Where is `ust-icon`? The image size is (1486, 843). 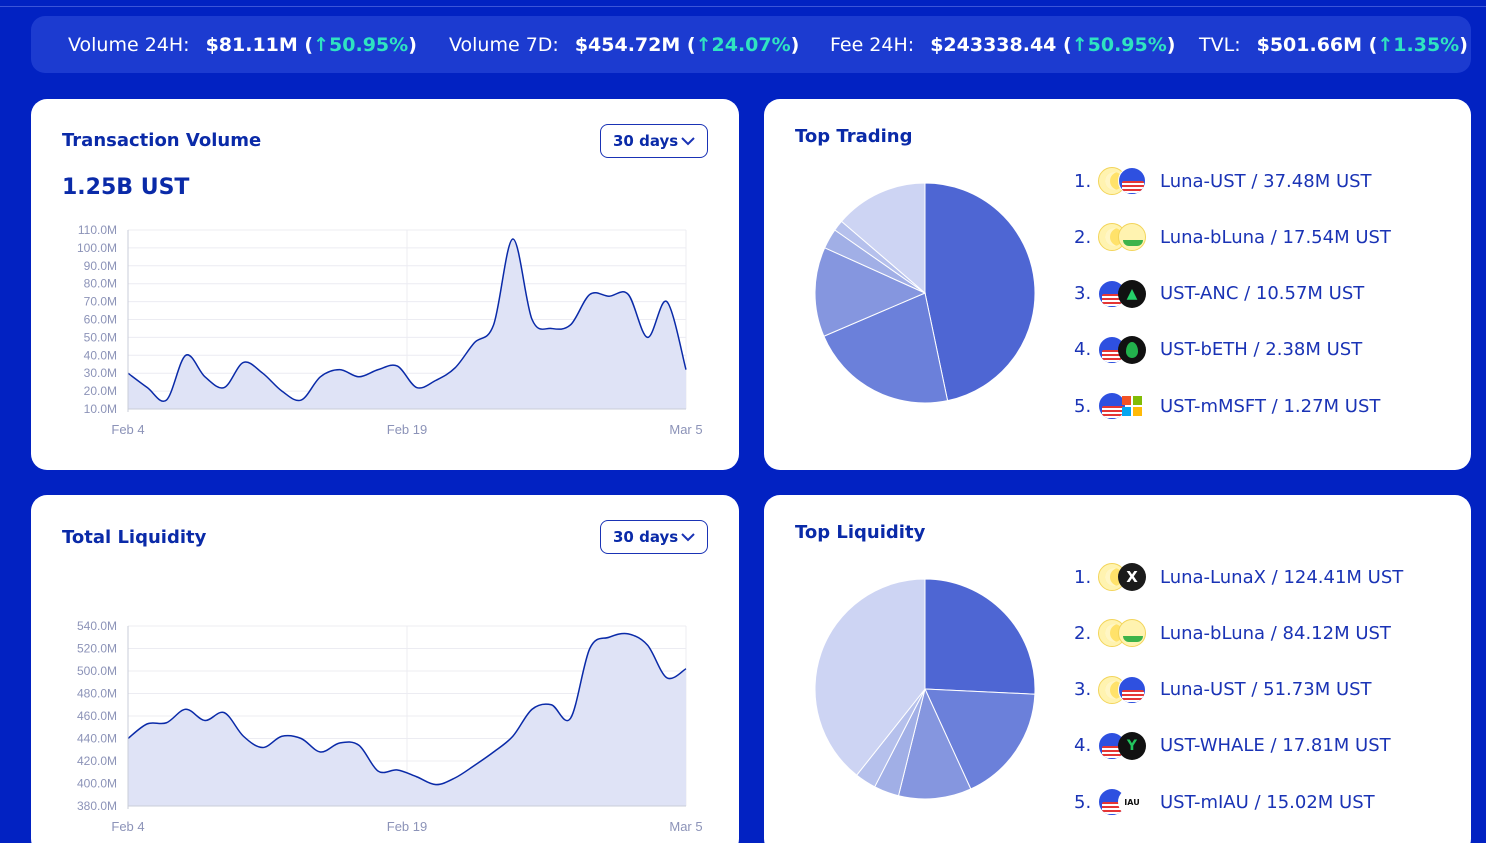
ust-icon is located at coordinates (1132, 181).